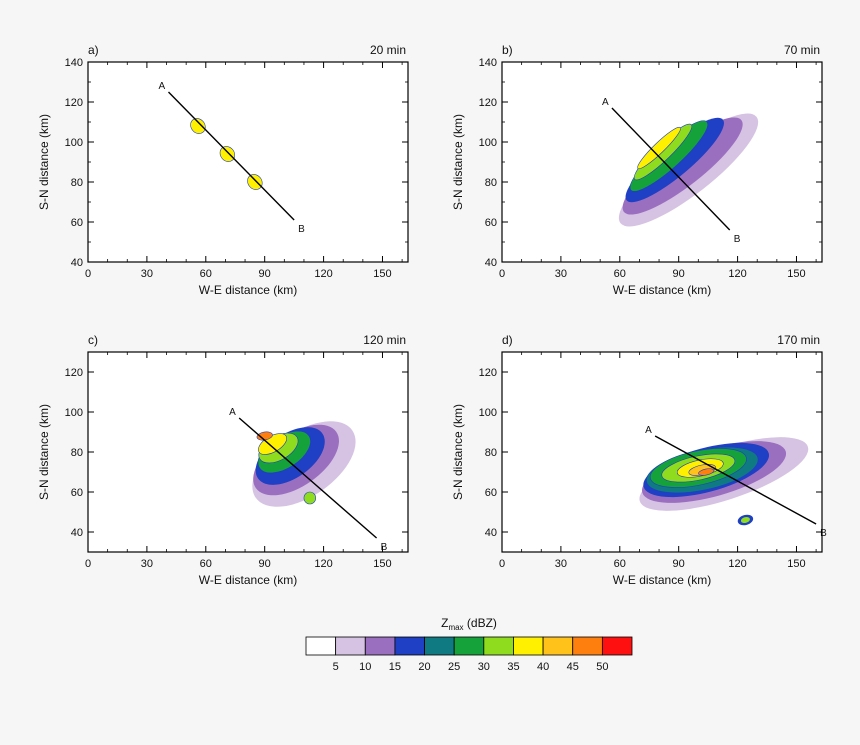 The image size is (860, 745). Describe the element at coordinates (602, 667) in the screenshot. I see `colorbar-level-label: 50` at that location.